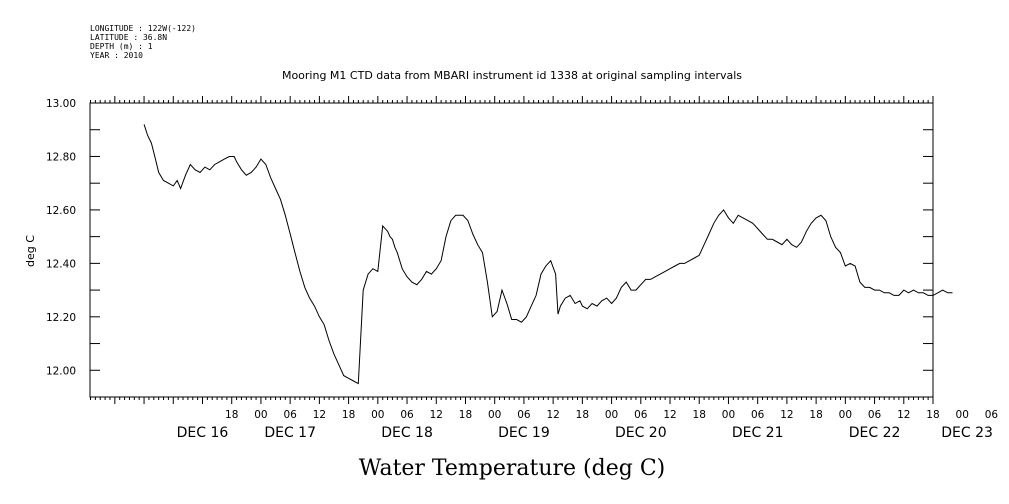 The height and width of the screenshot is (504, 1009). Describe the element at coordinates (290, 433) in the screenshot. I see `x-day-label: DEC 17` at that location.